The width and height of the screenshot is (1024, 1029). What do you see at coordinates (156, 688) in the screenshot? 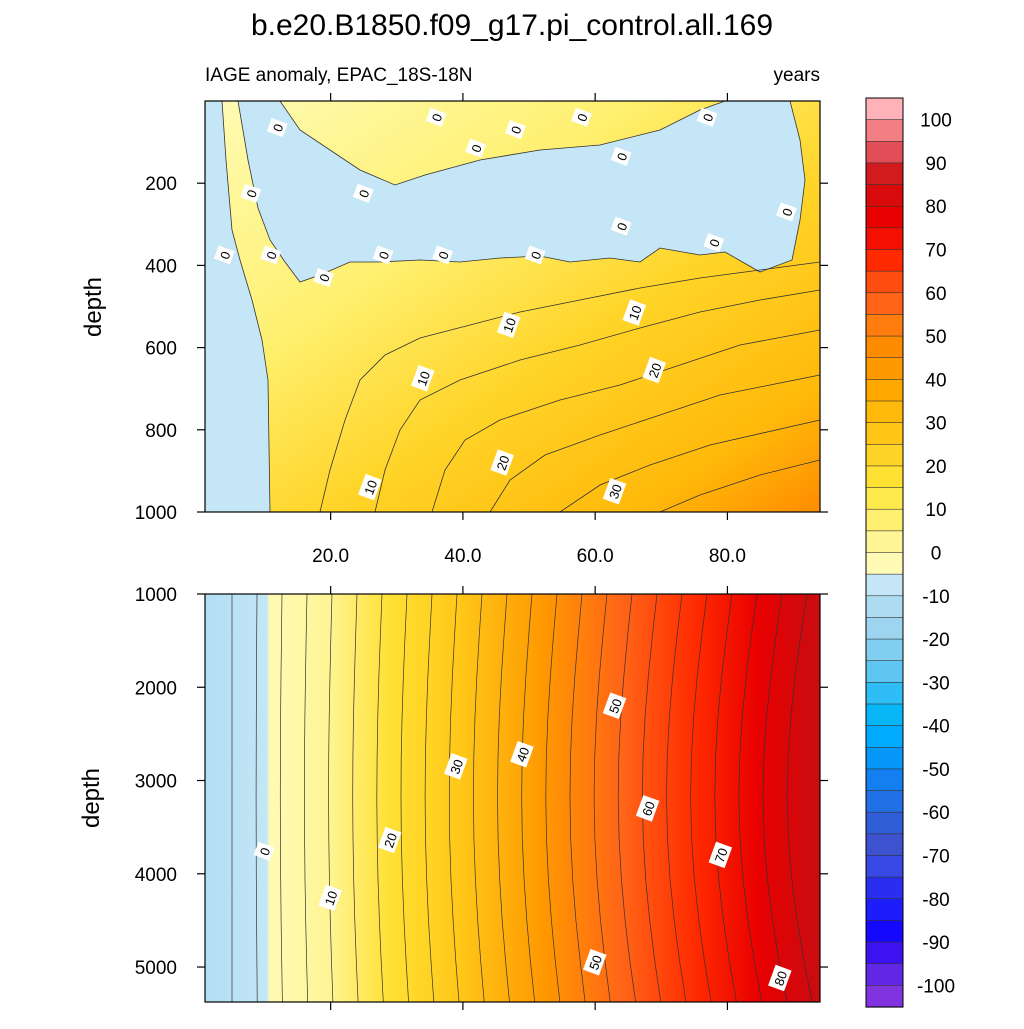
I see `lower-y-tick-label: 2000` at bounding box center [156, 688].